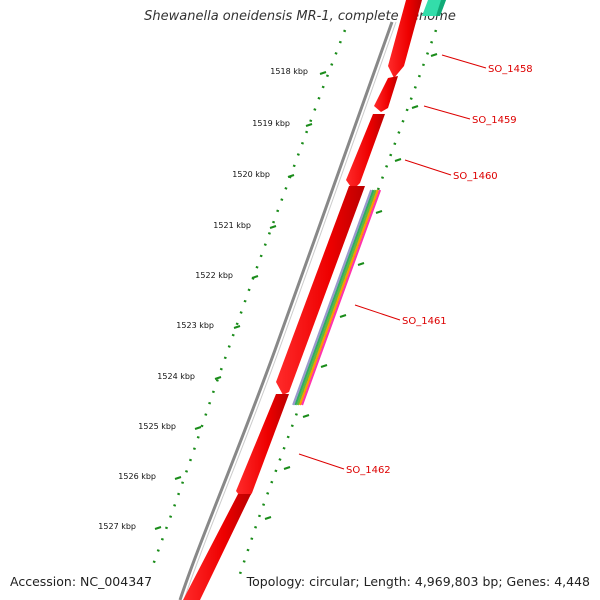  Describe the element at coordinates (251, 174) in the screenshot. I see `kbp-label: 1520 kbp` at that location.